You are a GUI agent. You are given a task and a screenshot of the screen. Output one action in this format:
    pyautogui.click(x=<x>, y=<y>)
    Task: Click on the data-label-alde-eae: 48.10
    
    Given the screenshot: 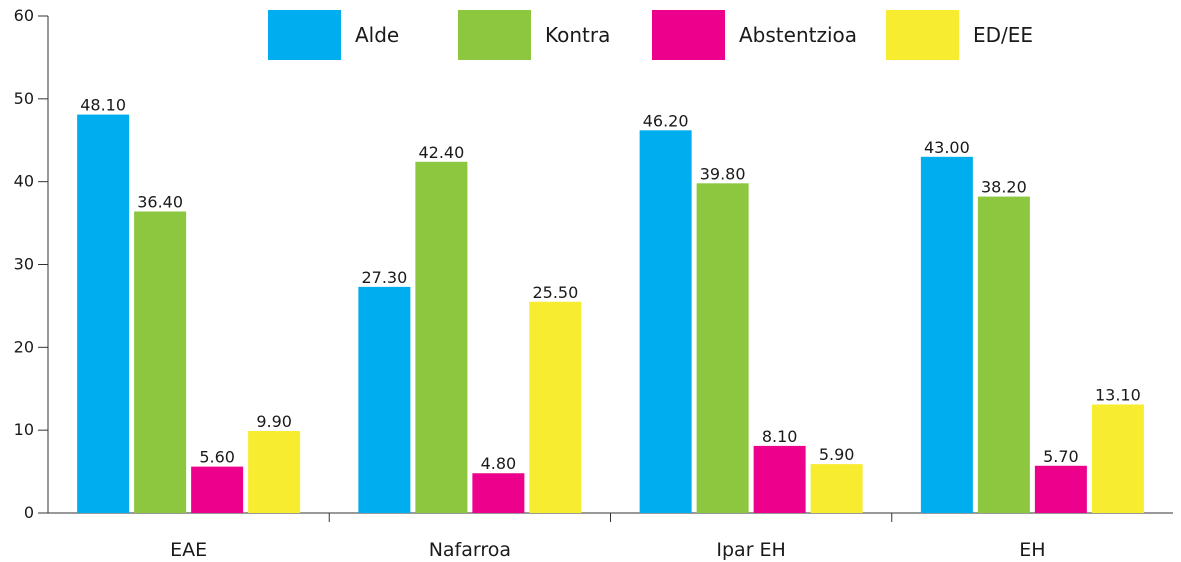 What is the action you would take?
    pyautogui.click(x=103, y=105)
    